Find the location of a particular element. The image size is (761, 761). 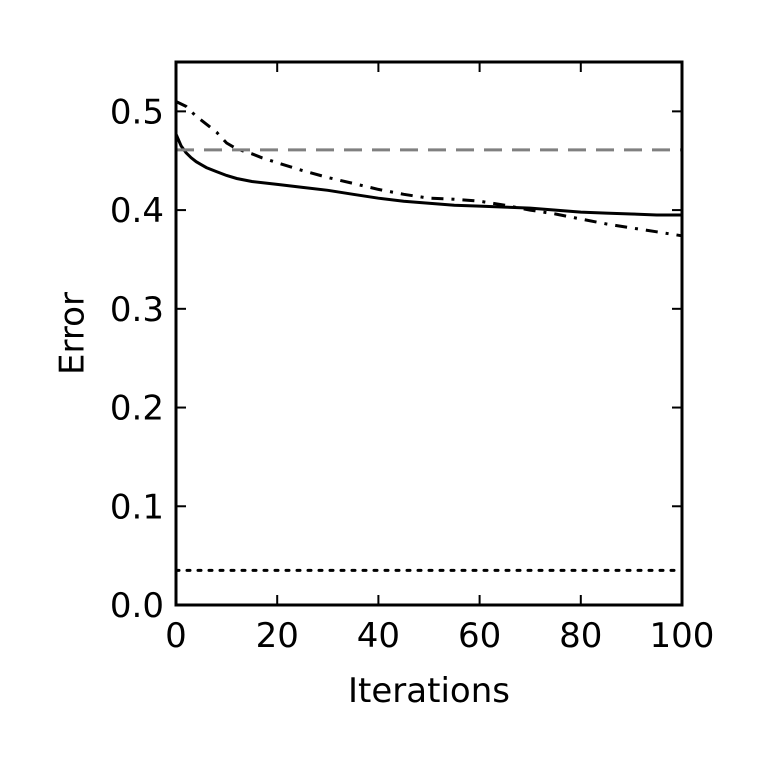

y-tick-label: 0.1 is located at coordinates (137, 507).